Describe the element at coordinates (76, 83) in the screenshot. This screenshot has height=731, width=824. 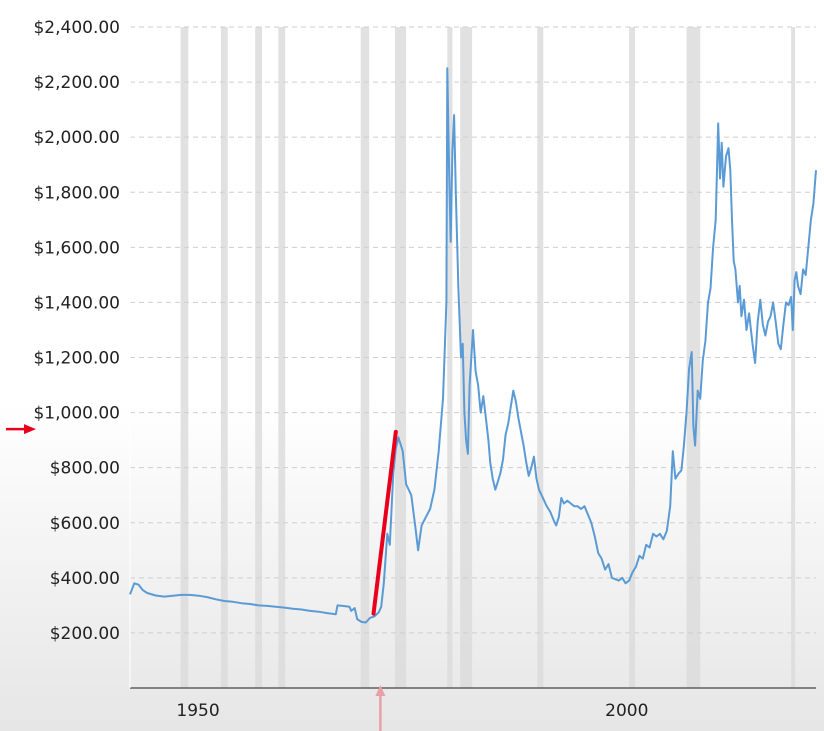
I see `y-tick-label: $2,200.00` at that location.